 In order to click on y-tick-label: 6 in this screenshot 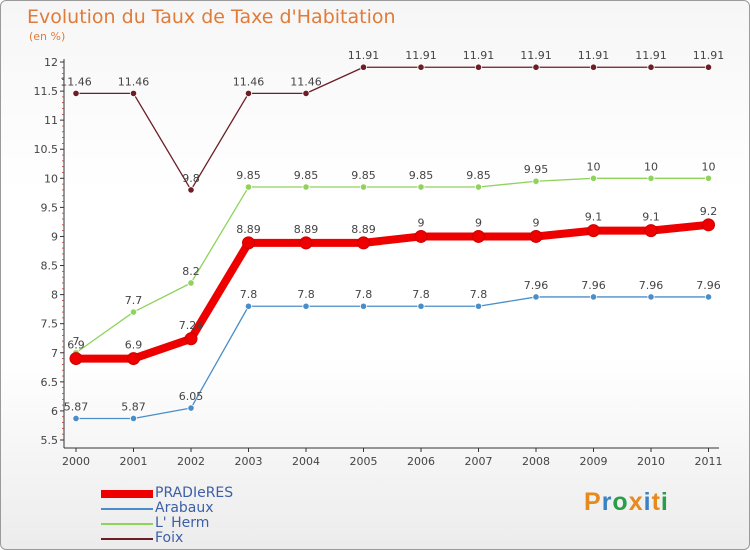, I will do `click(54, 411)`.